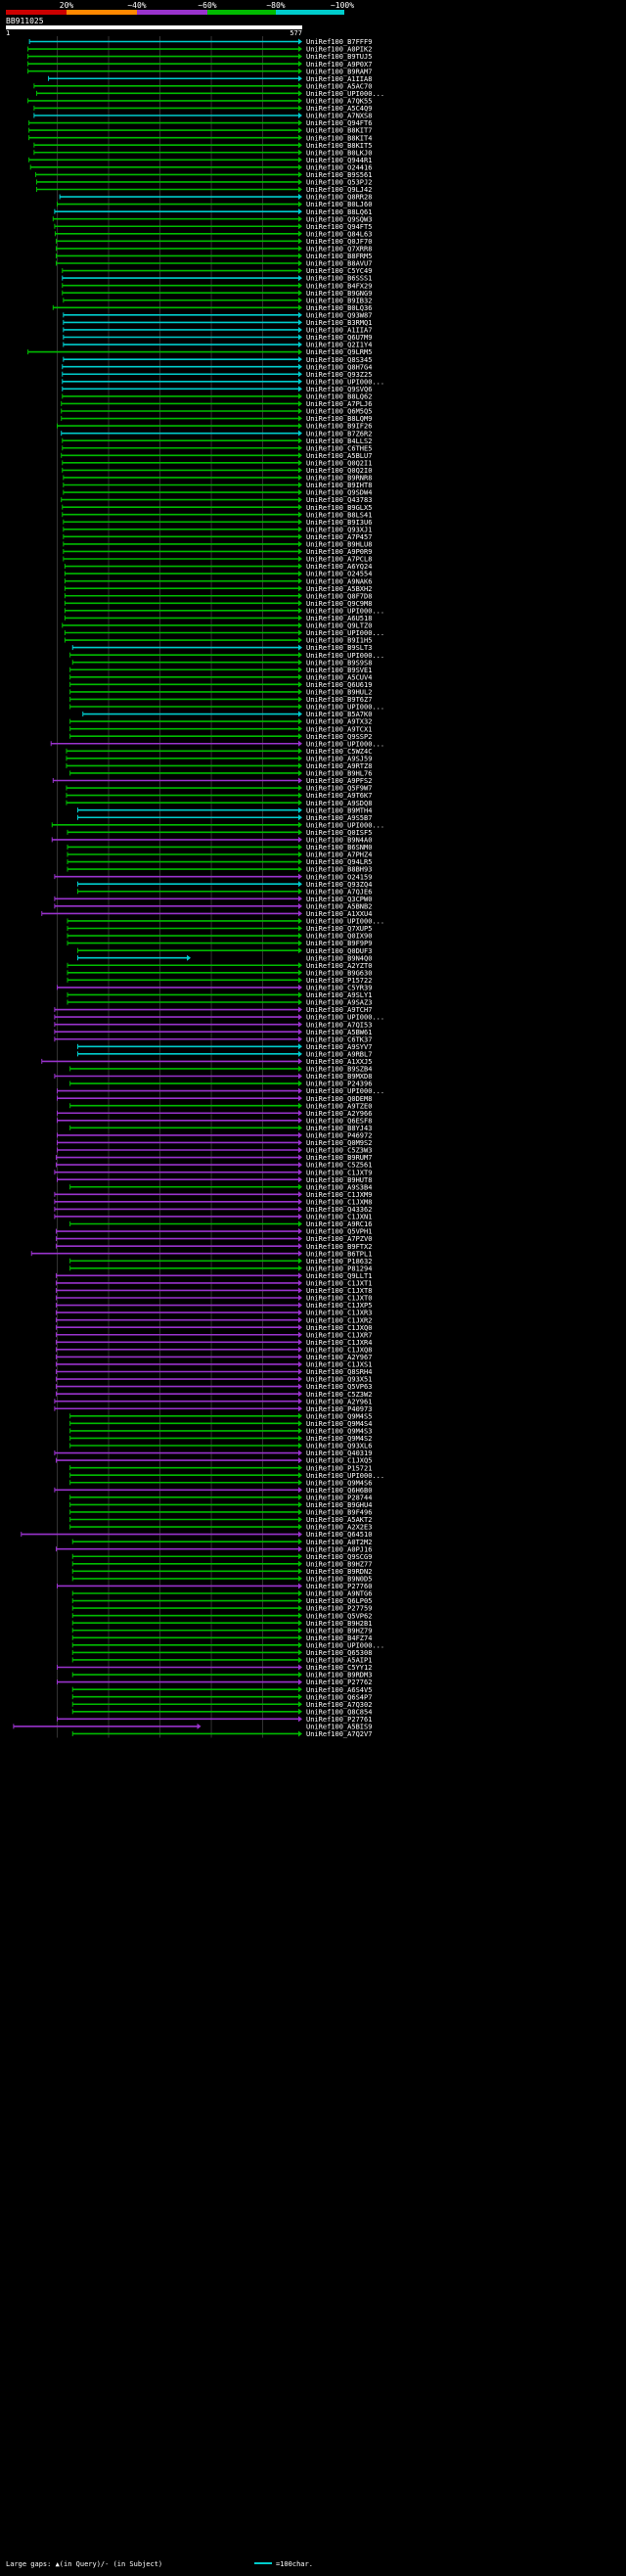 Image resolution: width=626 pixels, height=2576 pixels. I want to click on hit-row: UniRef100_B0LQ36, so click(212, 308).